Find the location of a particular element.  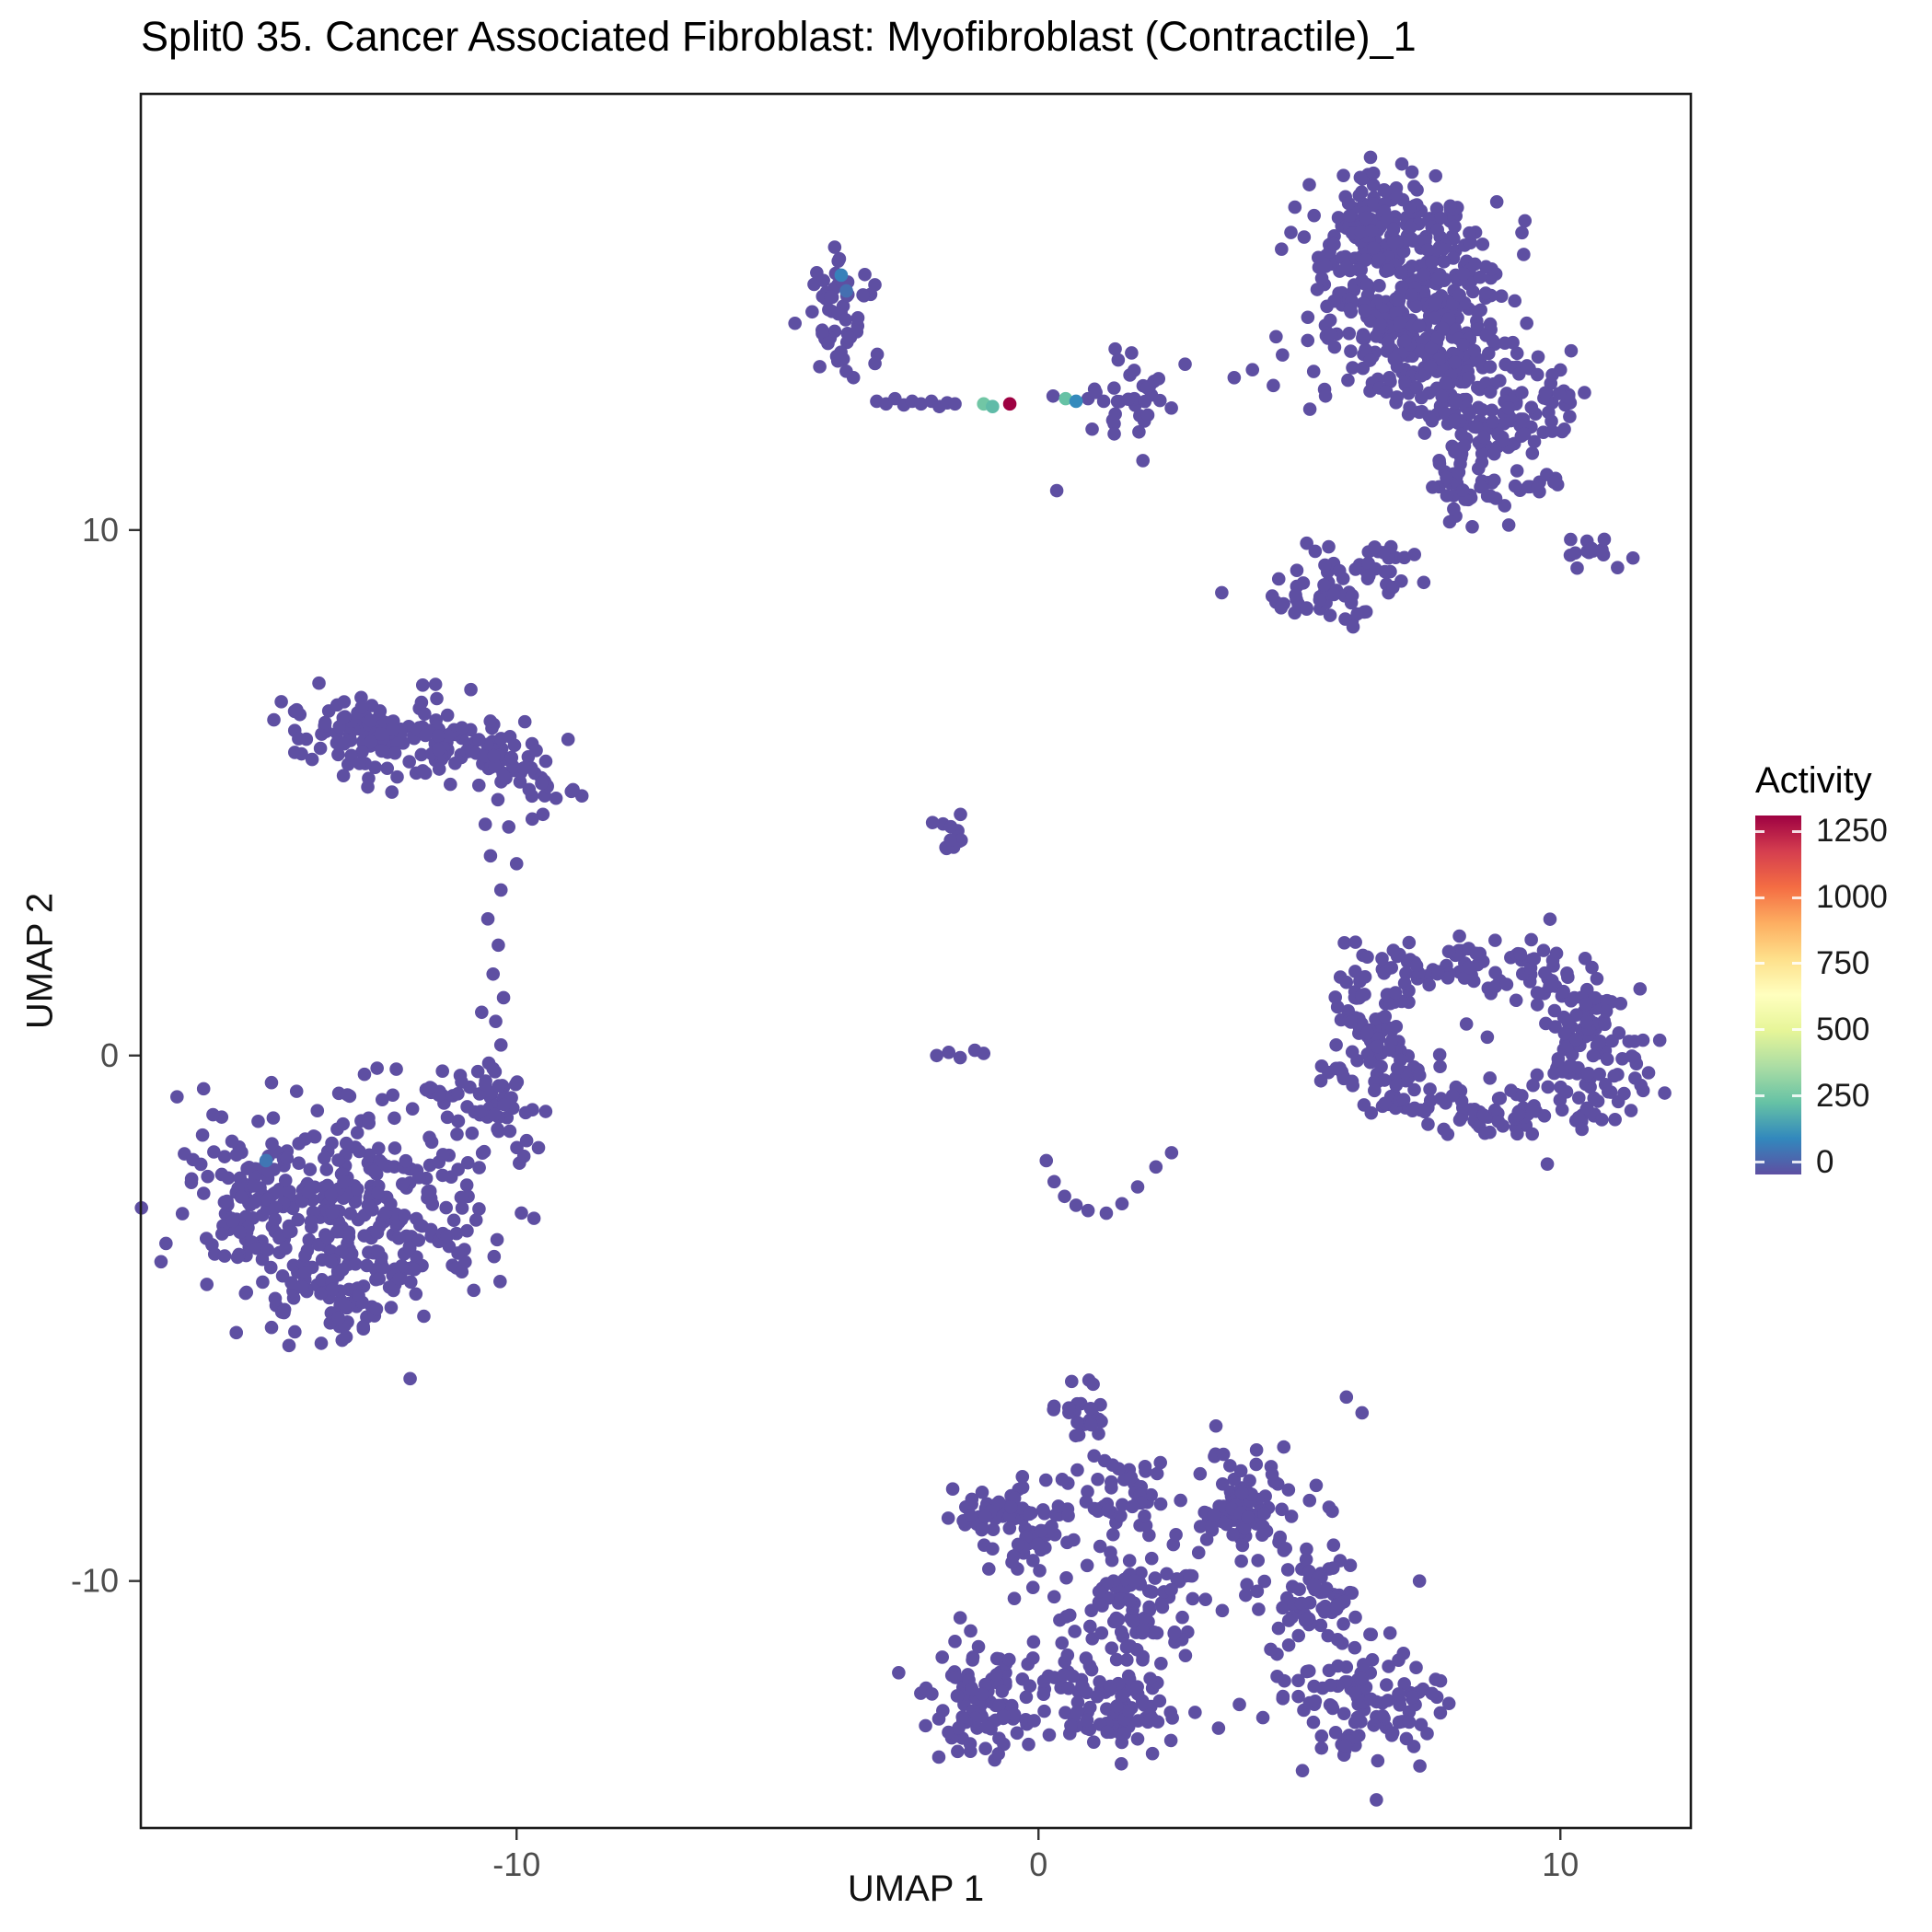

x-tick-label: -10 is located at coordinates (516, 1864).